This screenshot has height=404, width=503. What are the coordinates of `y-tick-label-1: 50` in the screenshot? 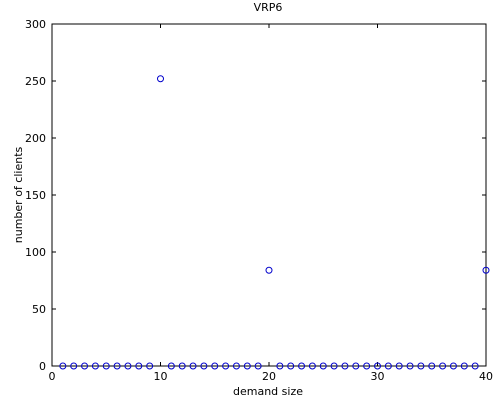 It's located at (39, 309).